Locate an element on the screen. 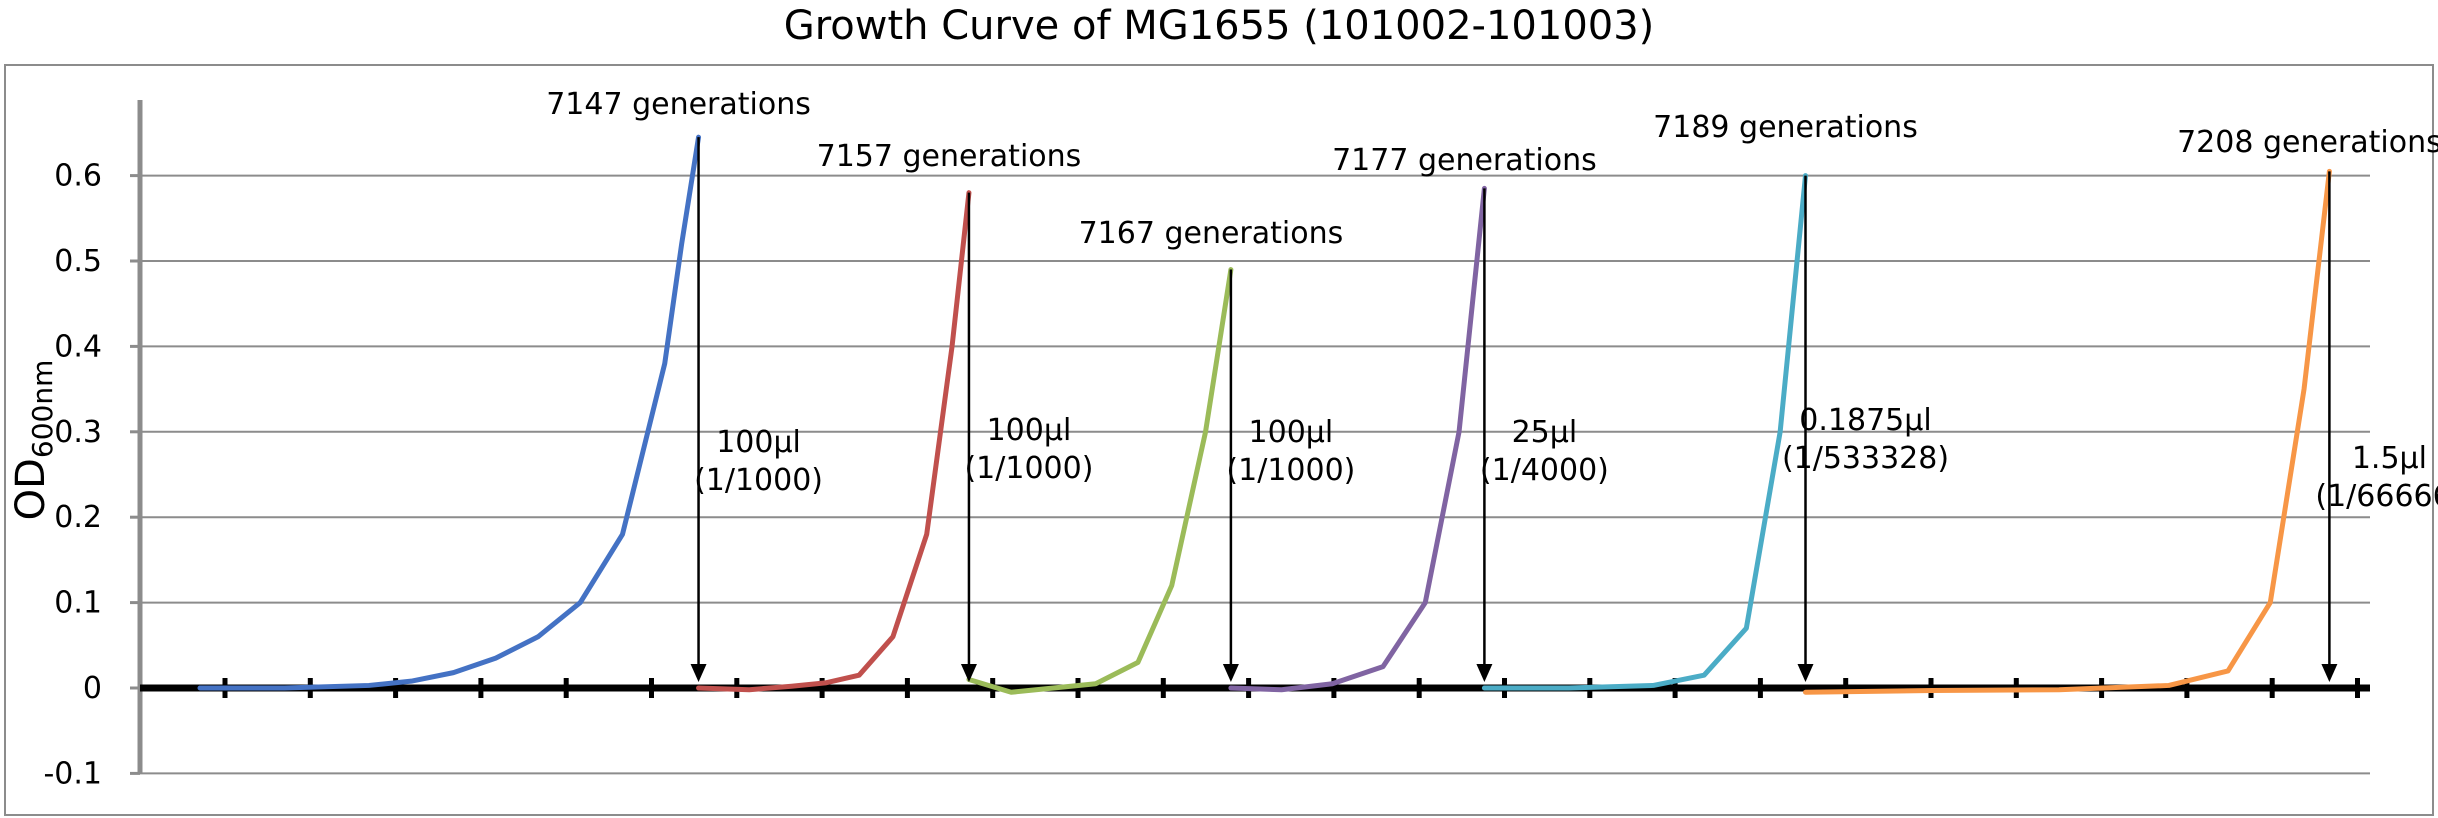  generation-label: 7147 generations is located at coordinates (678, 104).